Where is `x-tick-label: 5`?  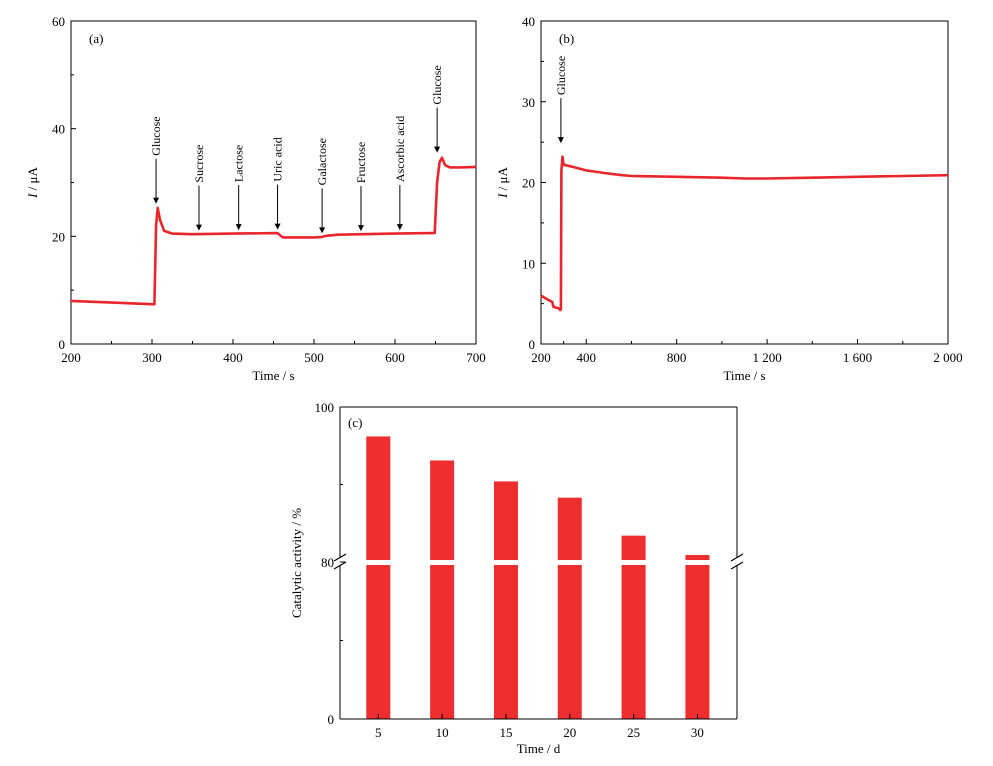 x-tick-label: 5 is located at coordinates (378, 732).